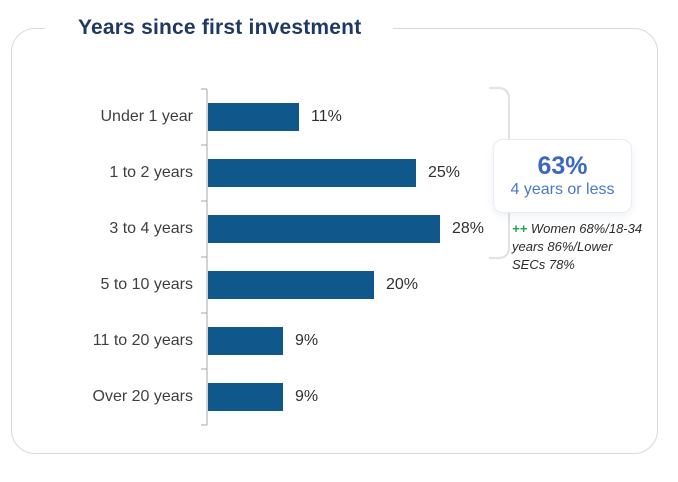  Describe the element at coordinates (444, 172) in the screenshot. I see `value-label: 25%` at that location.